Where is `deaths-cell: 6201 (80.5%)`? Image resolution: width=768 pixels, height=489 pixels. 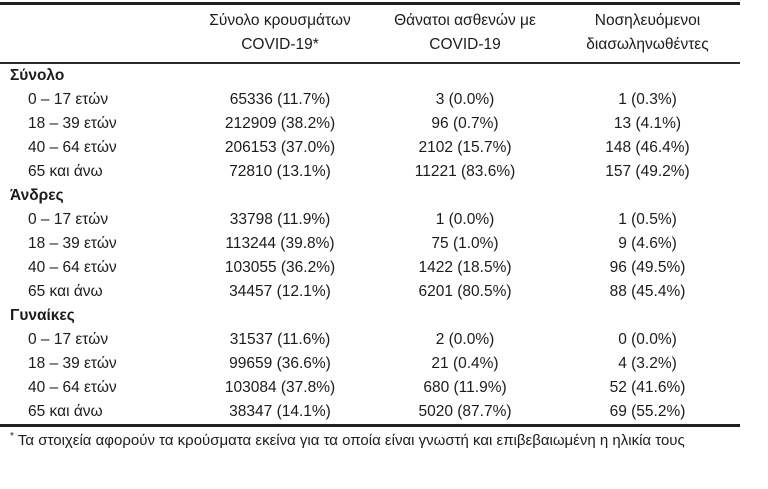 deaths-cell: 6201 (80.5%) is located at coordinates (465, 291).